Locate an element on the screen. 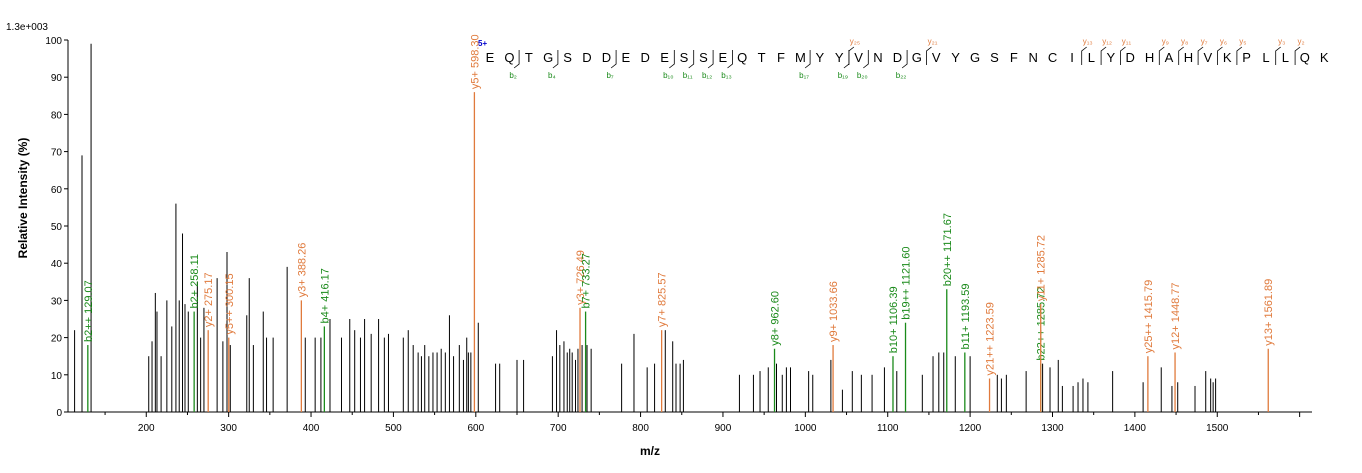 The height and width of the screenshot is (473, 1362). peak-label: y3+ 388.26 is located at coordinates (302, 270).